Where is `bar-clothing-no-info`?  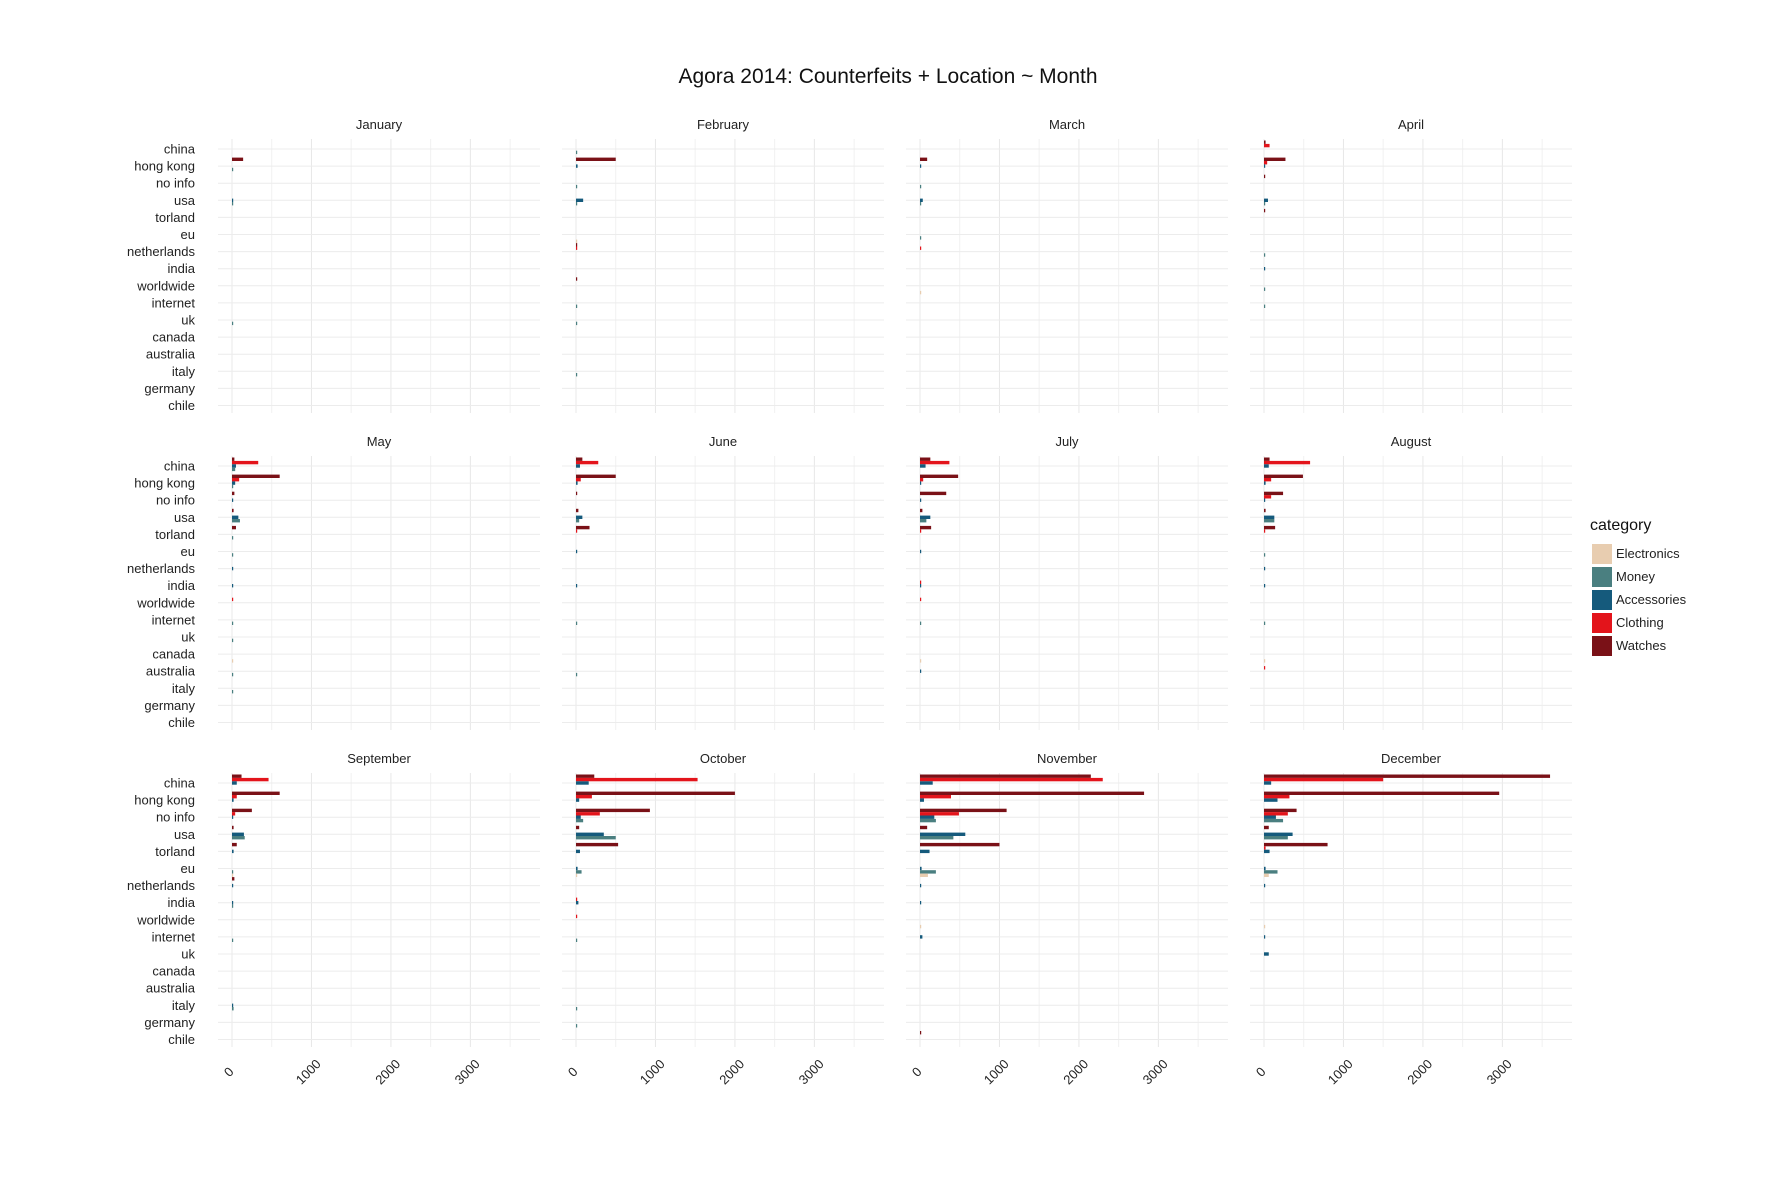 bar-clothing-no-info is located at coordinates (234, 814).